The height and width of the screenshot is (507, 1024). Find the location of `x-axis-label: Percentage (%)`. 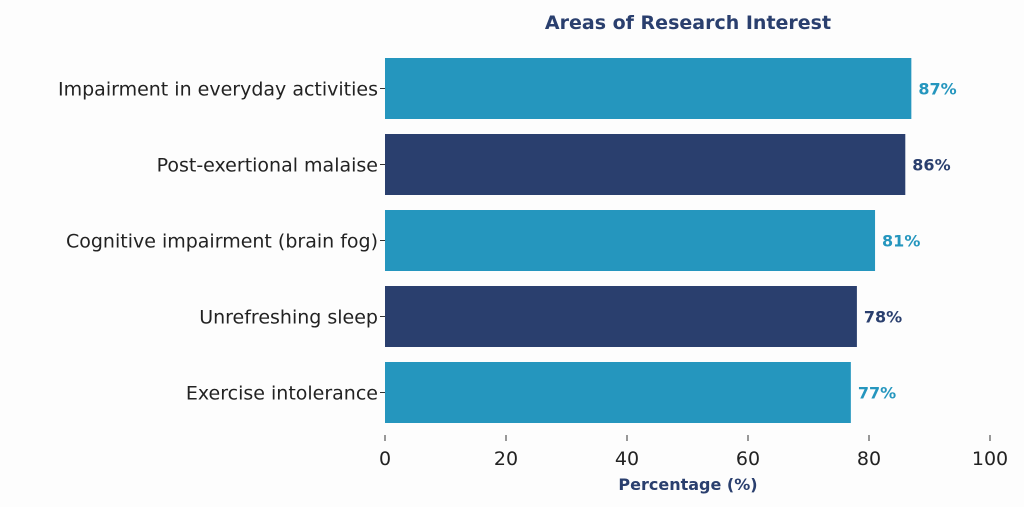

x-axis-label: Percentage (%) is located at coordinates (687, 484).